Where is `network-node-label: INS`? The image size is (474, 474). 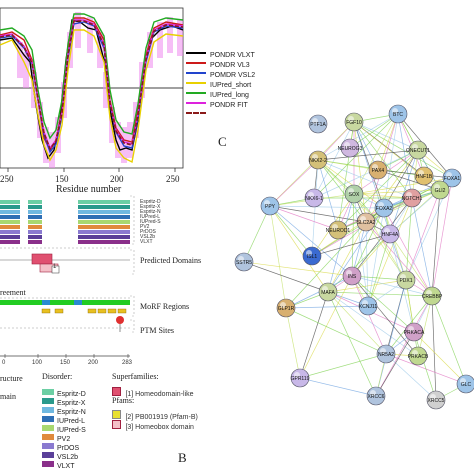
network-node-label: INS is located at coordinates (352, 277).